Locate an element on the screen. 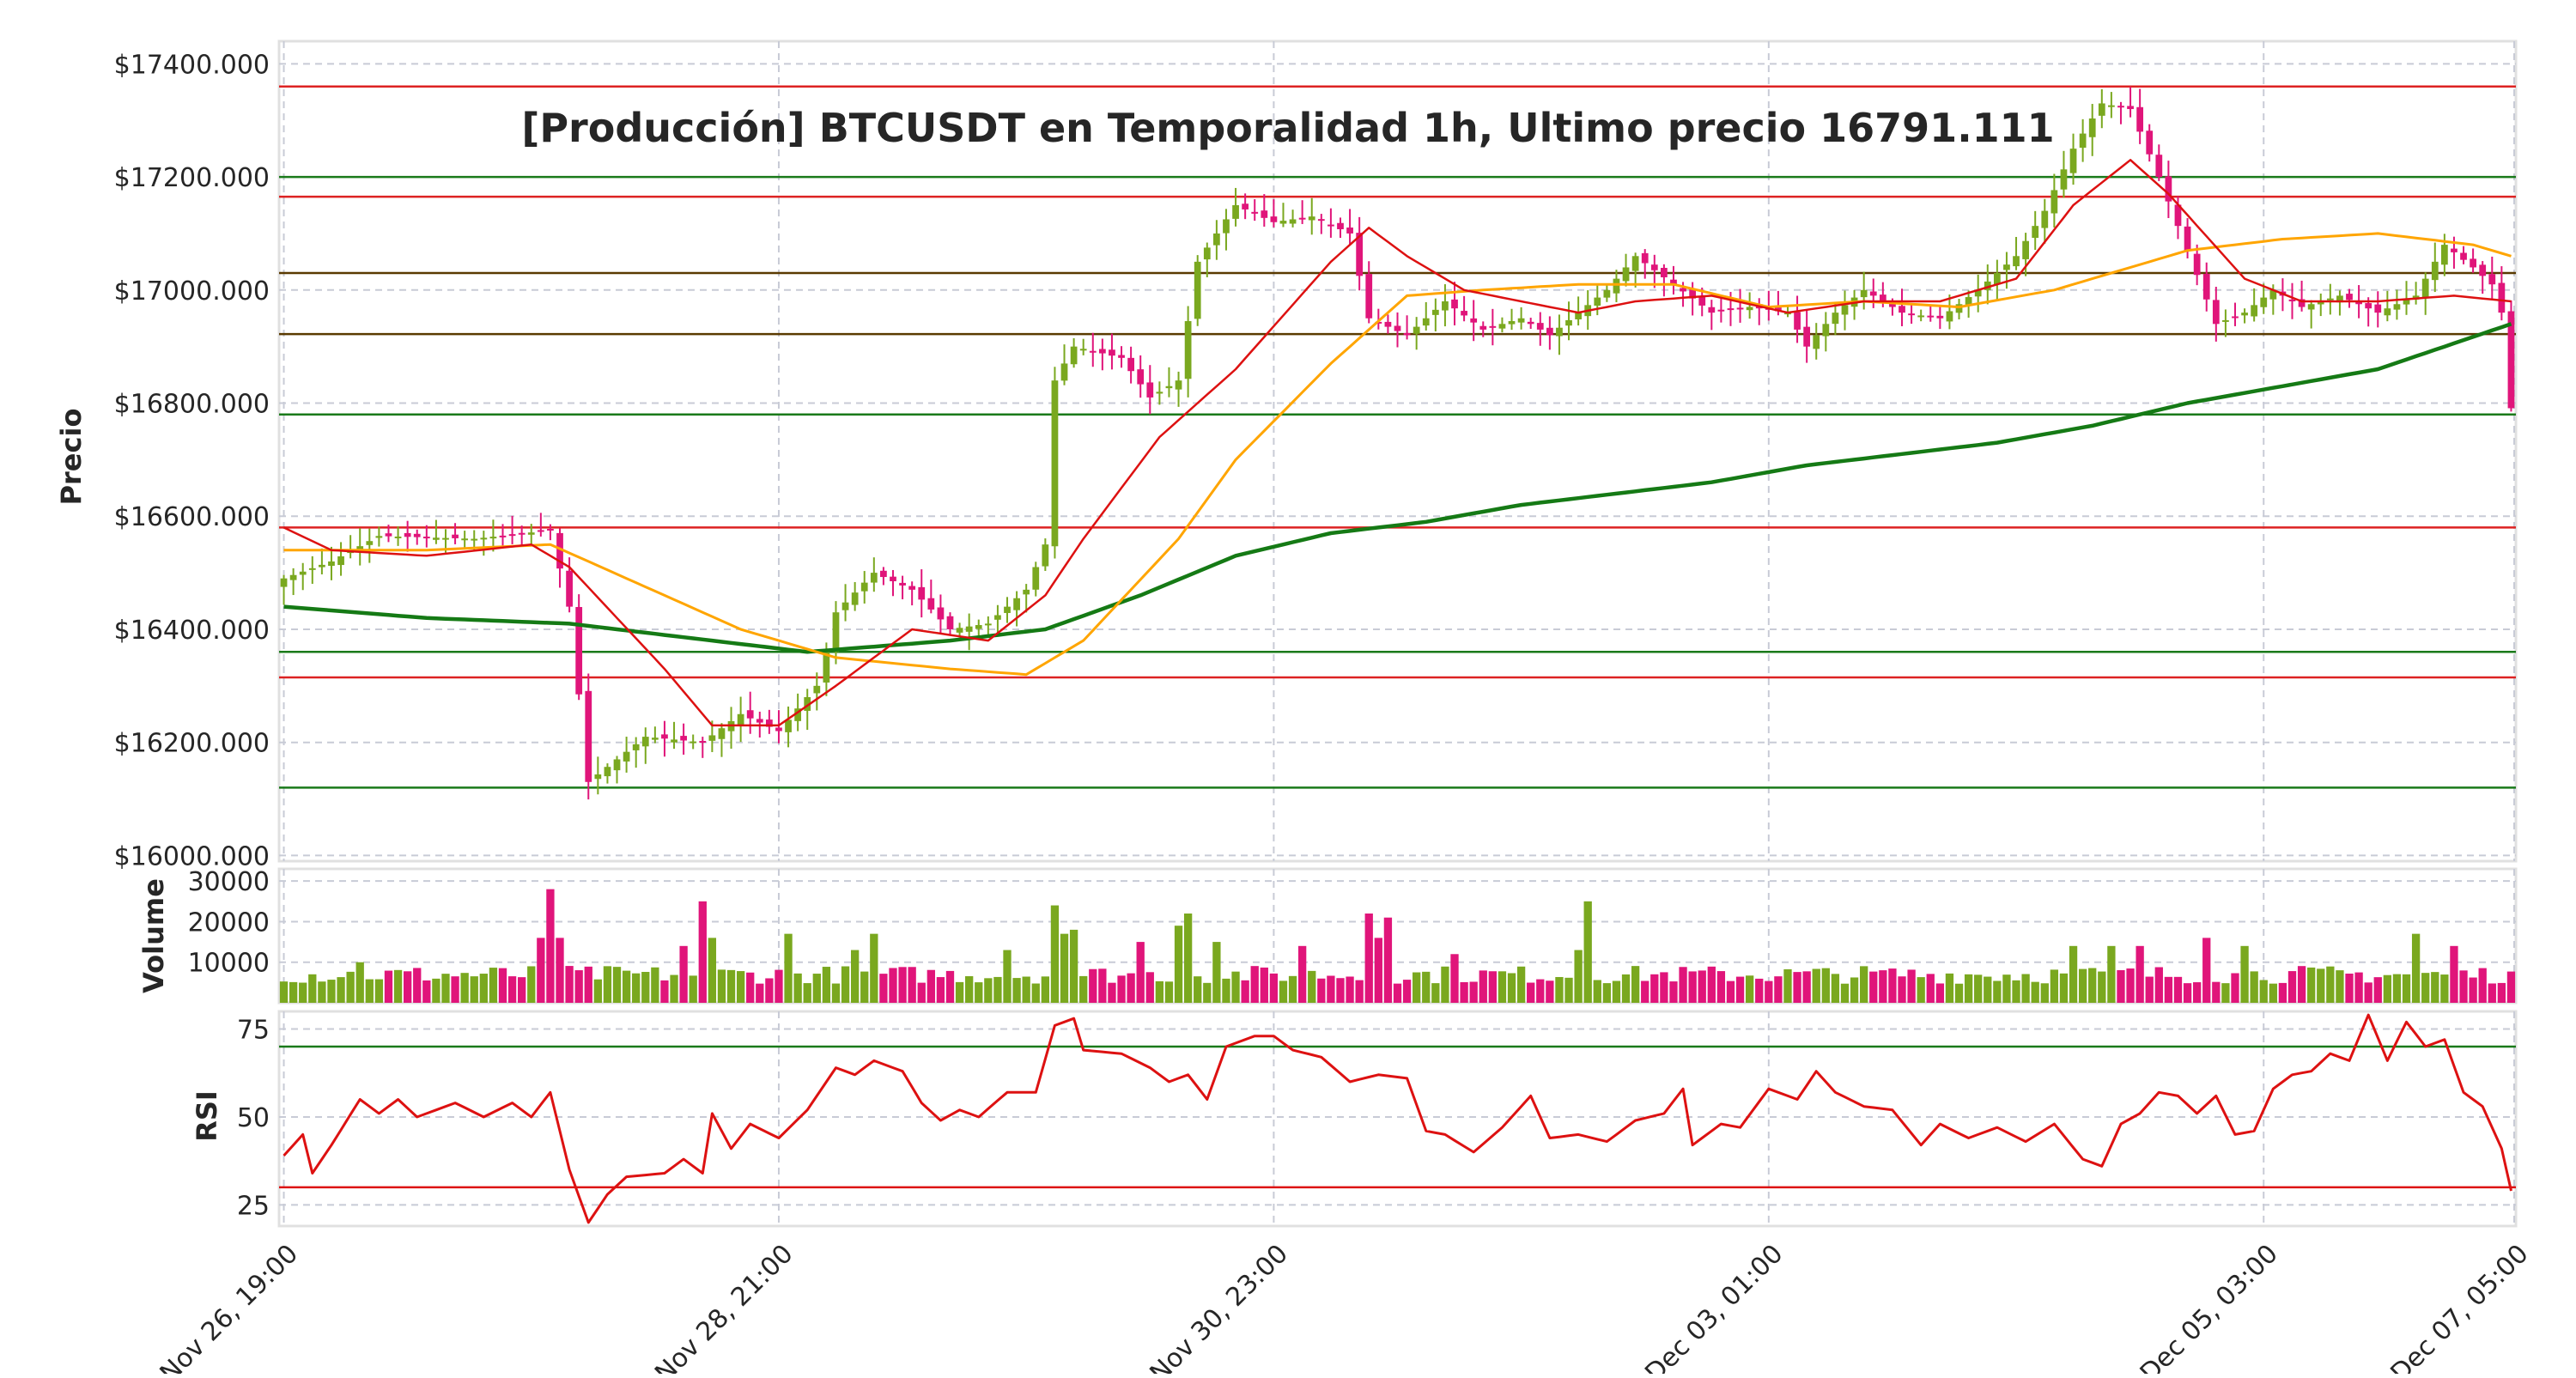 The image size is (2576, 1378). y-tick-label: $16000.000 is located at coordinates (192, 856).